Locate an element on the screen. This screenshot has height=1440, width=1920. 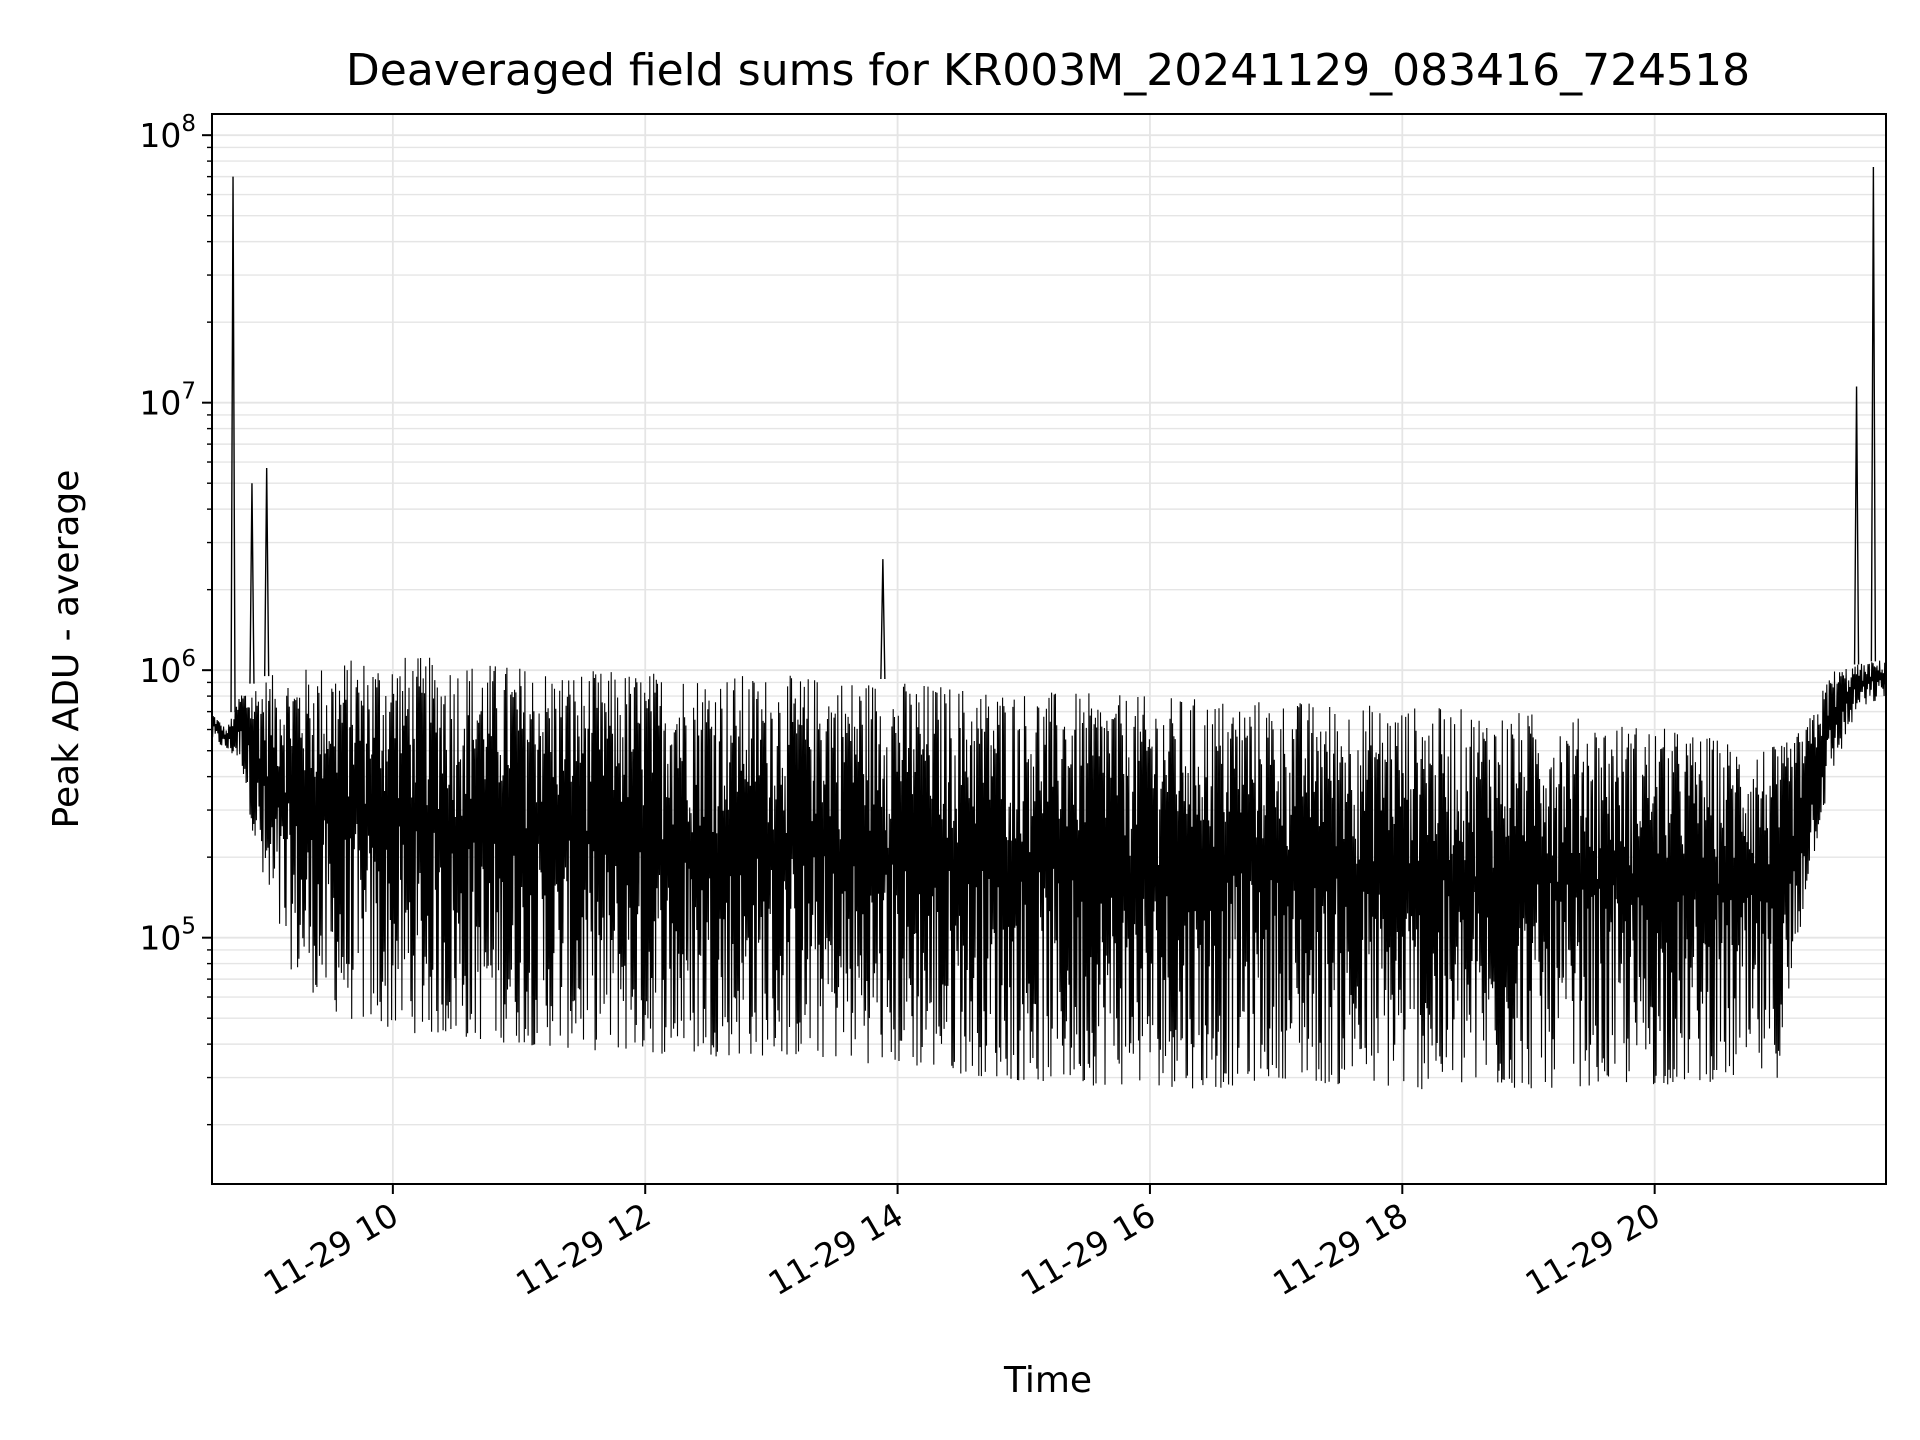
x-tick-label: 11-29 12 is located at coordinates (583, 1249).